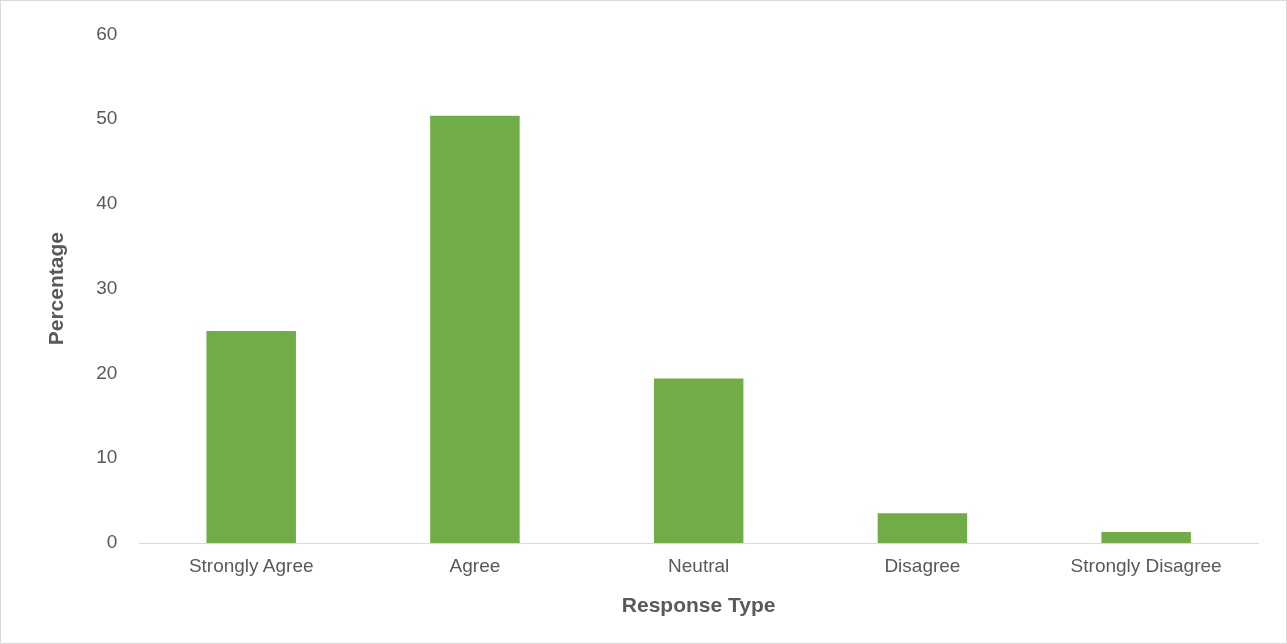 Image resolution: width=1287 pixels, height=644 pixels. I want to click on y-tick-label: 50, so click(107, 118).